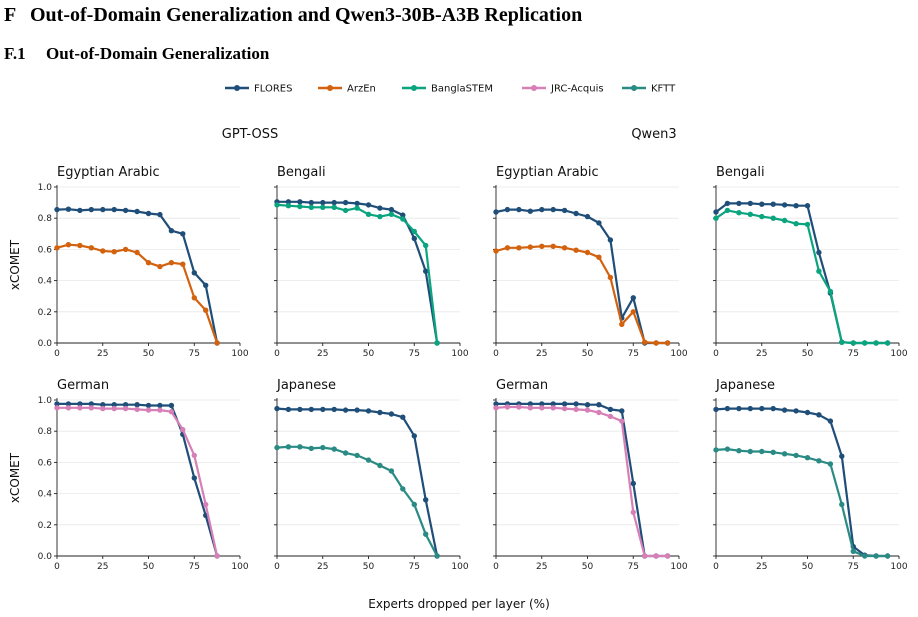 Image resolution: width=918 pixels, height=617 pixels. What do you see at coordinates (45, 401) in the screenshot?
I see `y-tick-label: 1.0` at bounding box center [45, 401].